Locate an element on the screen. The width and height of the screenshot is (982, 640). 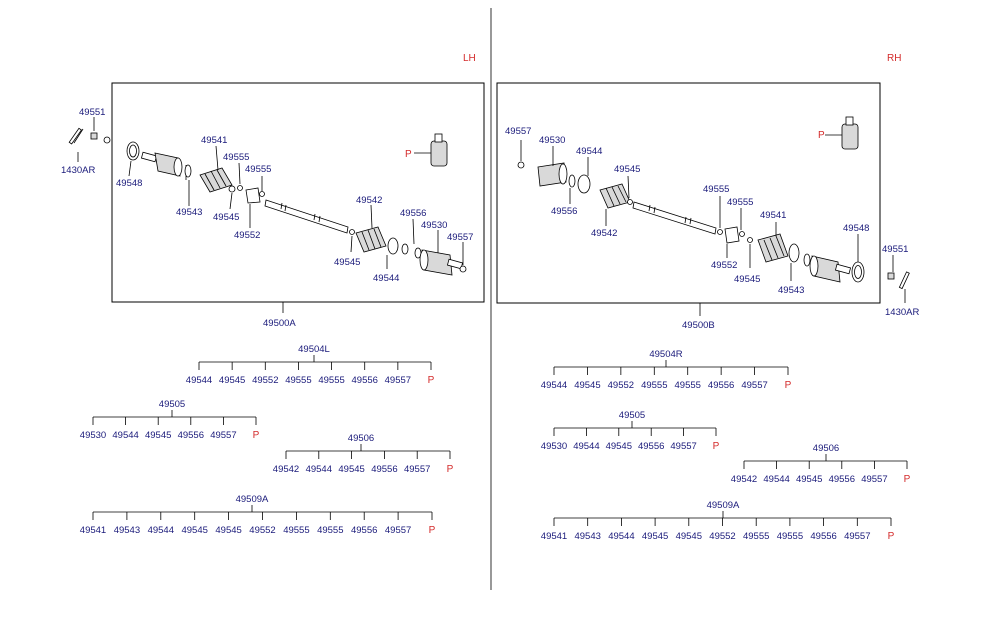
right-kit-49505: 49505 49530 49544 49545 49556 49557 P is located at coordinates (630, 431).